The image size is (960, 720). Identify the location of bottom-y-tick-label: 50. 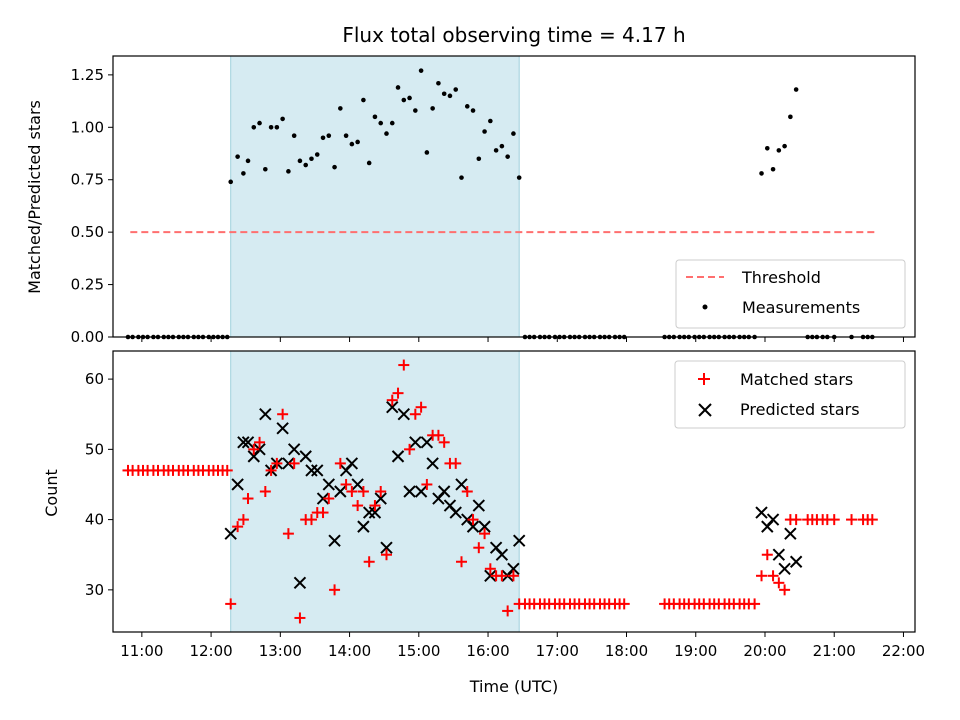
(94, 449).